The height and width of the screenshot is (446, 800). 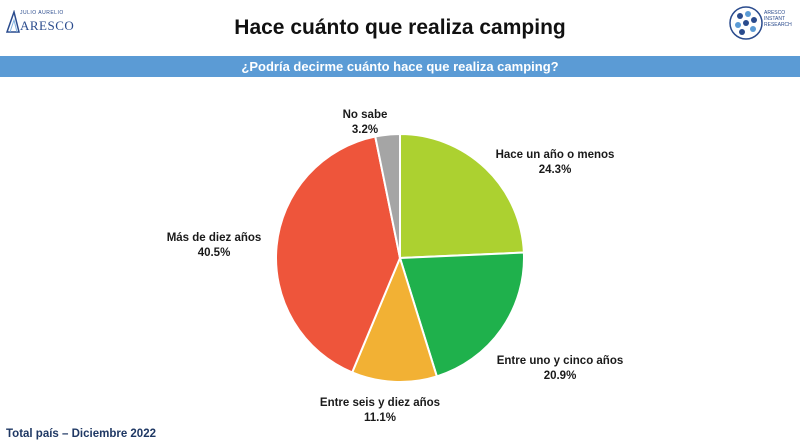 What do you see at coordinates (746, 23) in the screenshot?
I see `people-cluster-logo-icon` at bounding box center [746, 23].